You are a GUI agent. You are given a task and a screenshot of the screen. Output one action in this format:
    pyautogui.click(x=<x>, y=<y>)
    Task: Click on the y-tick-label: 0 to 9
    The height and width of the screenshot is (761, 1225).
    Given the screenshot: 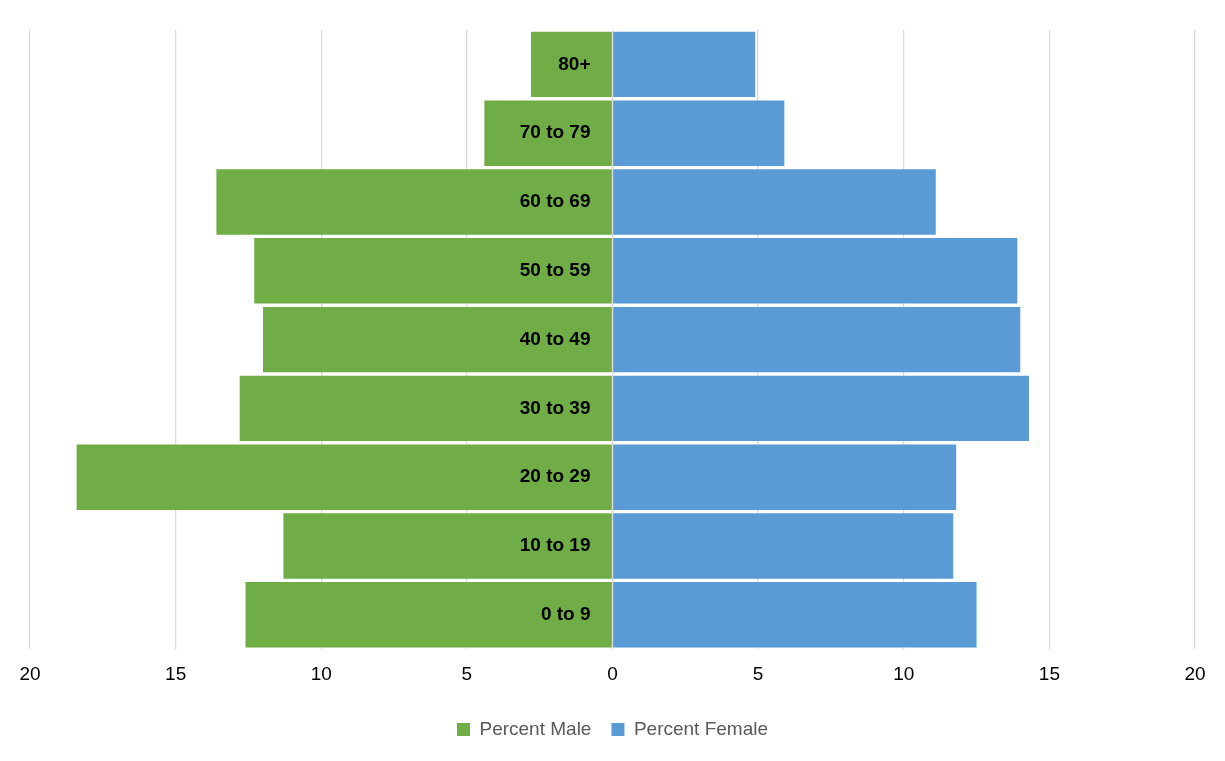 What is the action you would take?
    pyautogui.click(x=565, y=614)
    